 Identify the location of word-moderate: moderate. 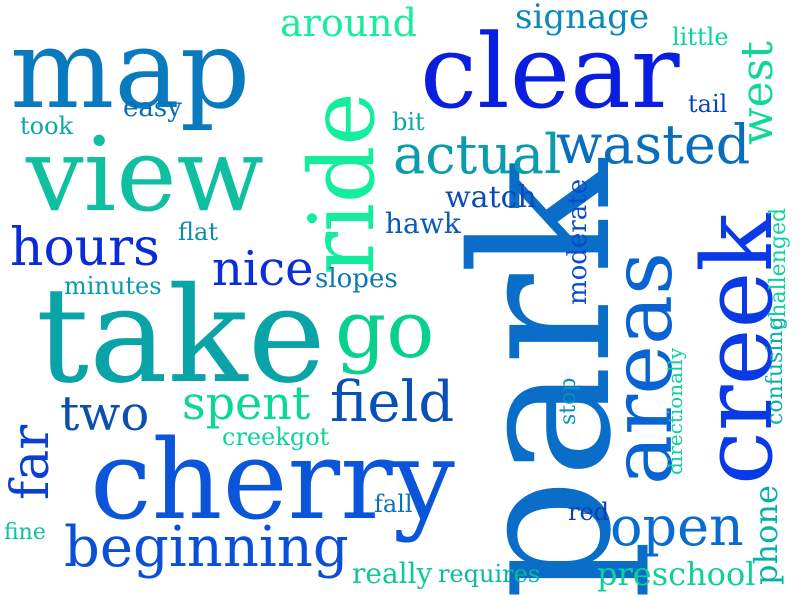
(578, 241).